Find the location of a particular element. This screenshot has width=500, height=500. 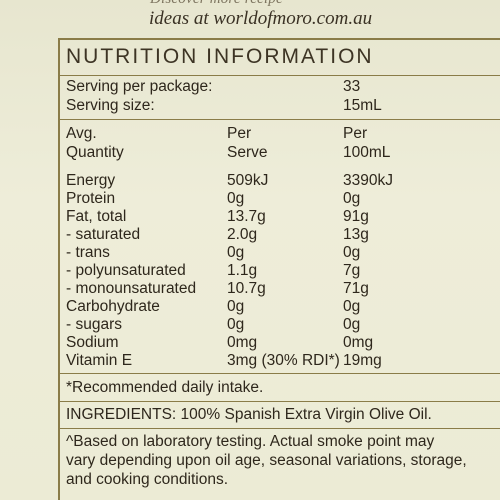

panel-left-border is located at coordinates (59, 269).